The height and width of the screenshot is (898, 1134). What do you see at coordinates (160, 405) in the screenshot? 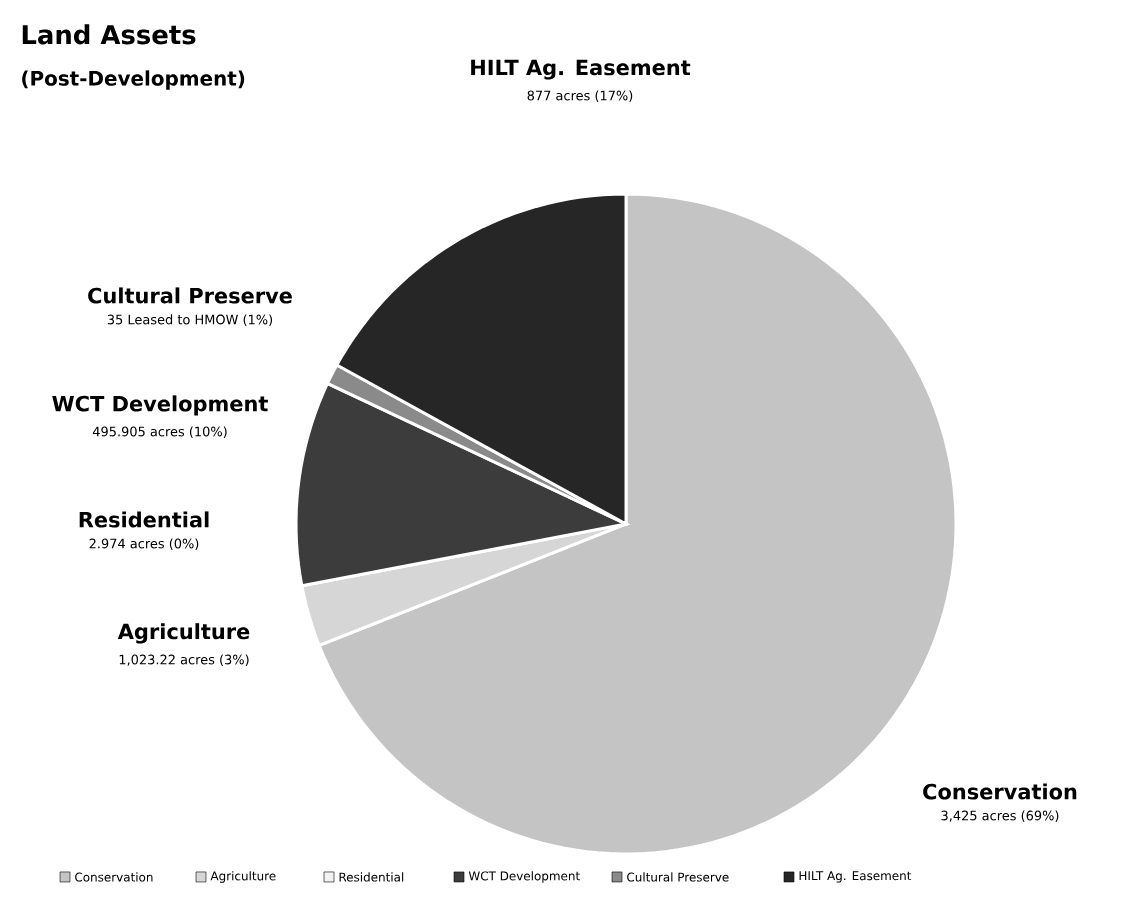
I see `slice-label: WCT Development` at bounding box center [160, 405].